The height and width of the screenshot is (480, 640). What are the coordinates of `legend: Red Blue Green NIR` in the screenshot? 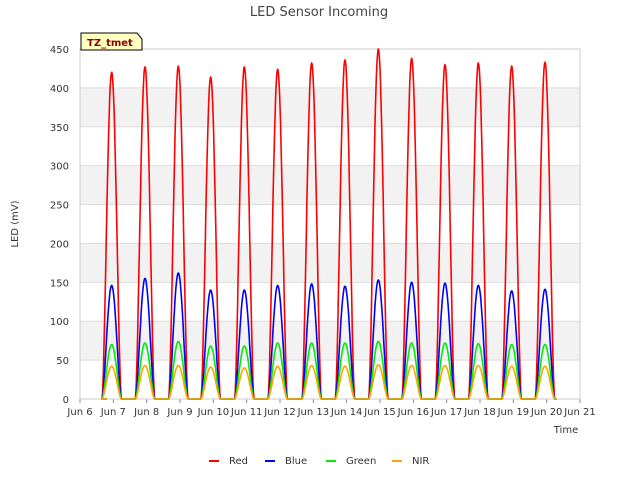 It's located at (319, 461).